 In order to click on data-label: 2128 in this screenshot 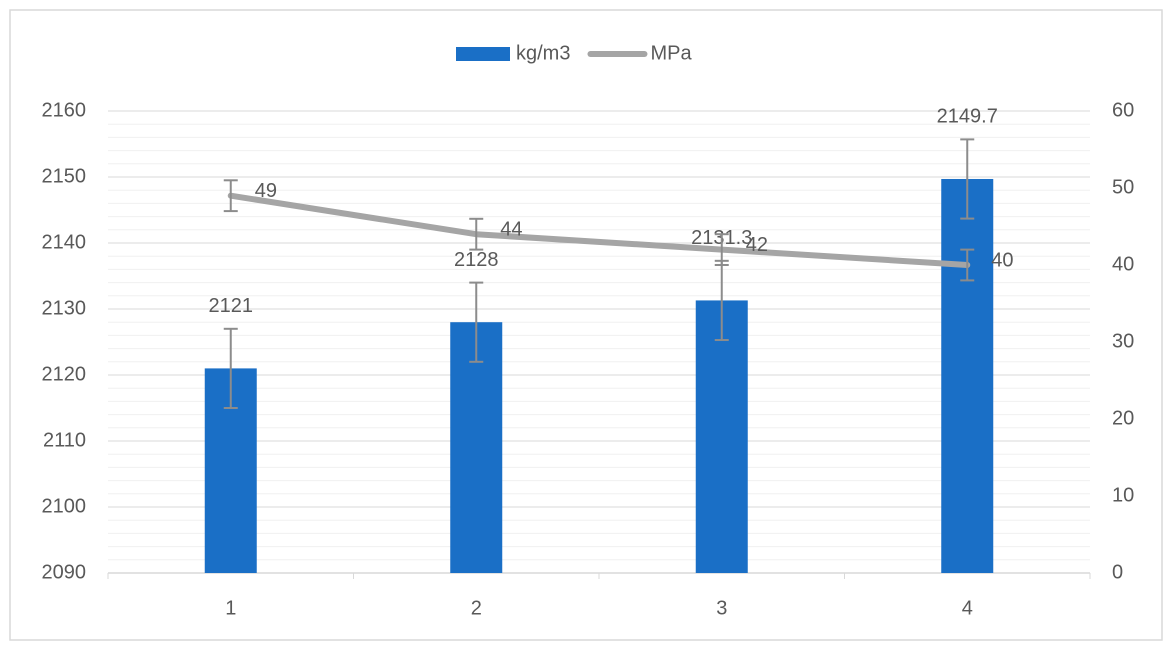, I will do `click(476, 260)`.